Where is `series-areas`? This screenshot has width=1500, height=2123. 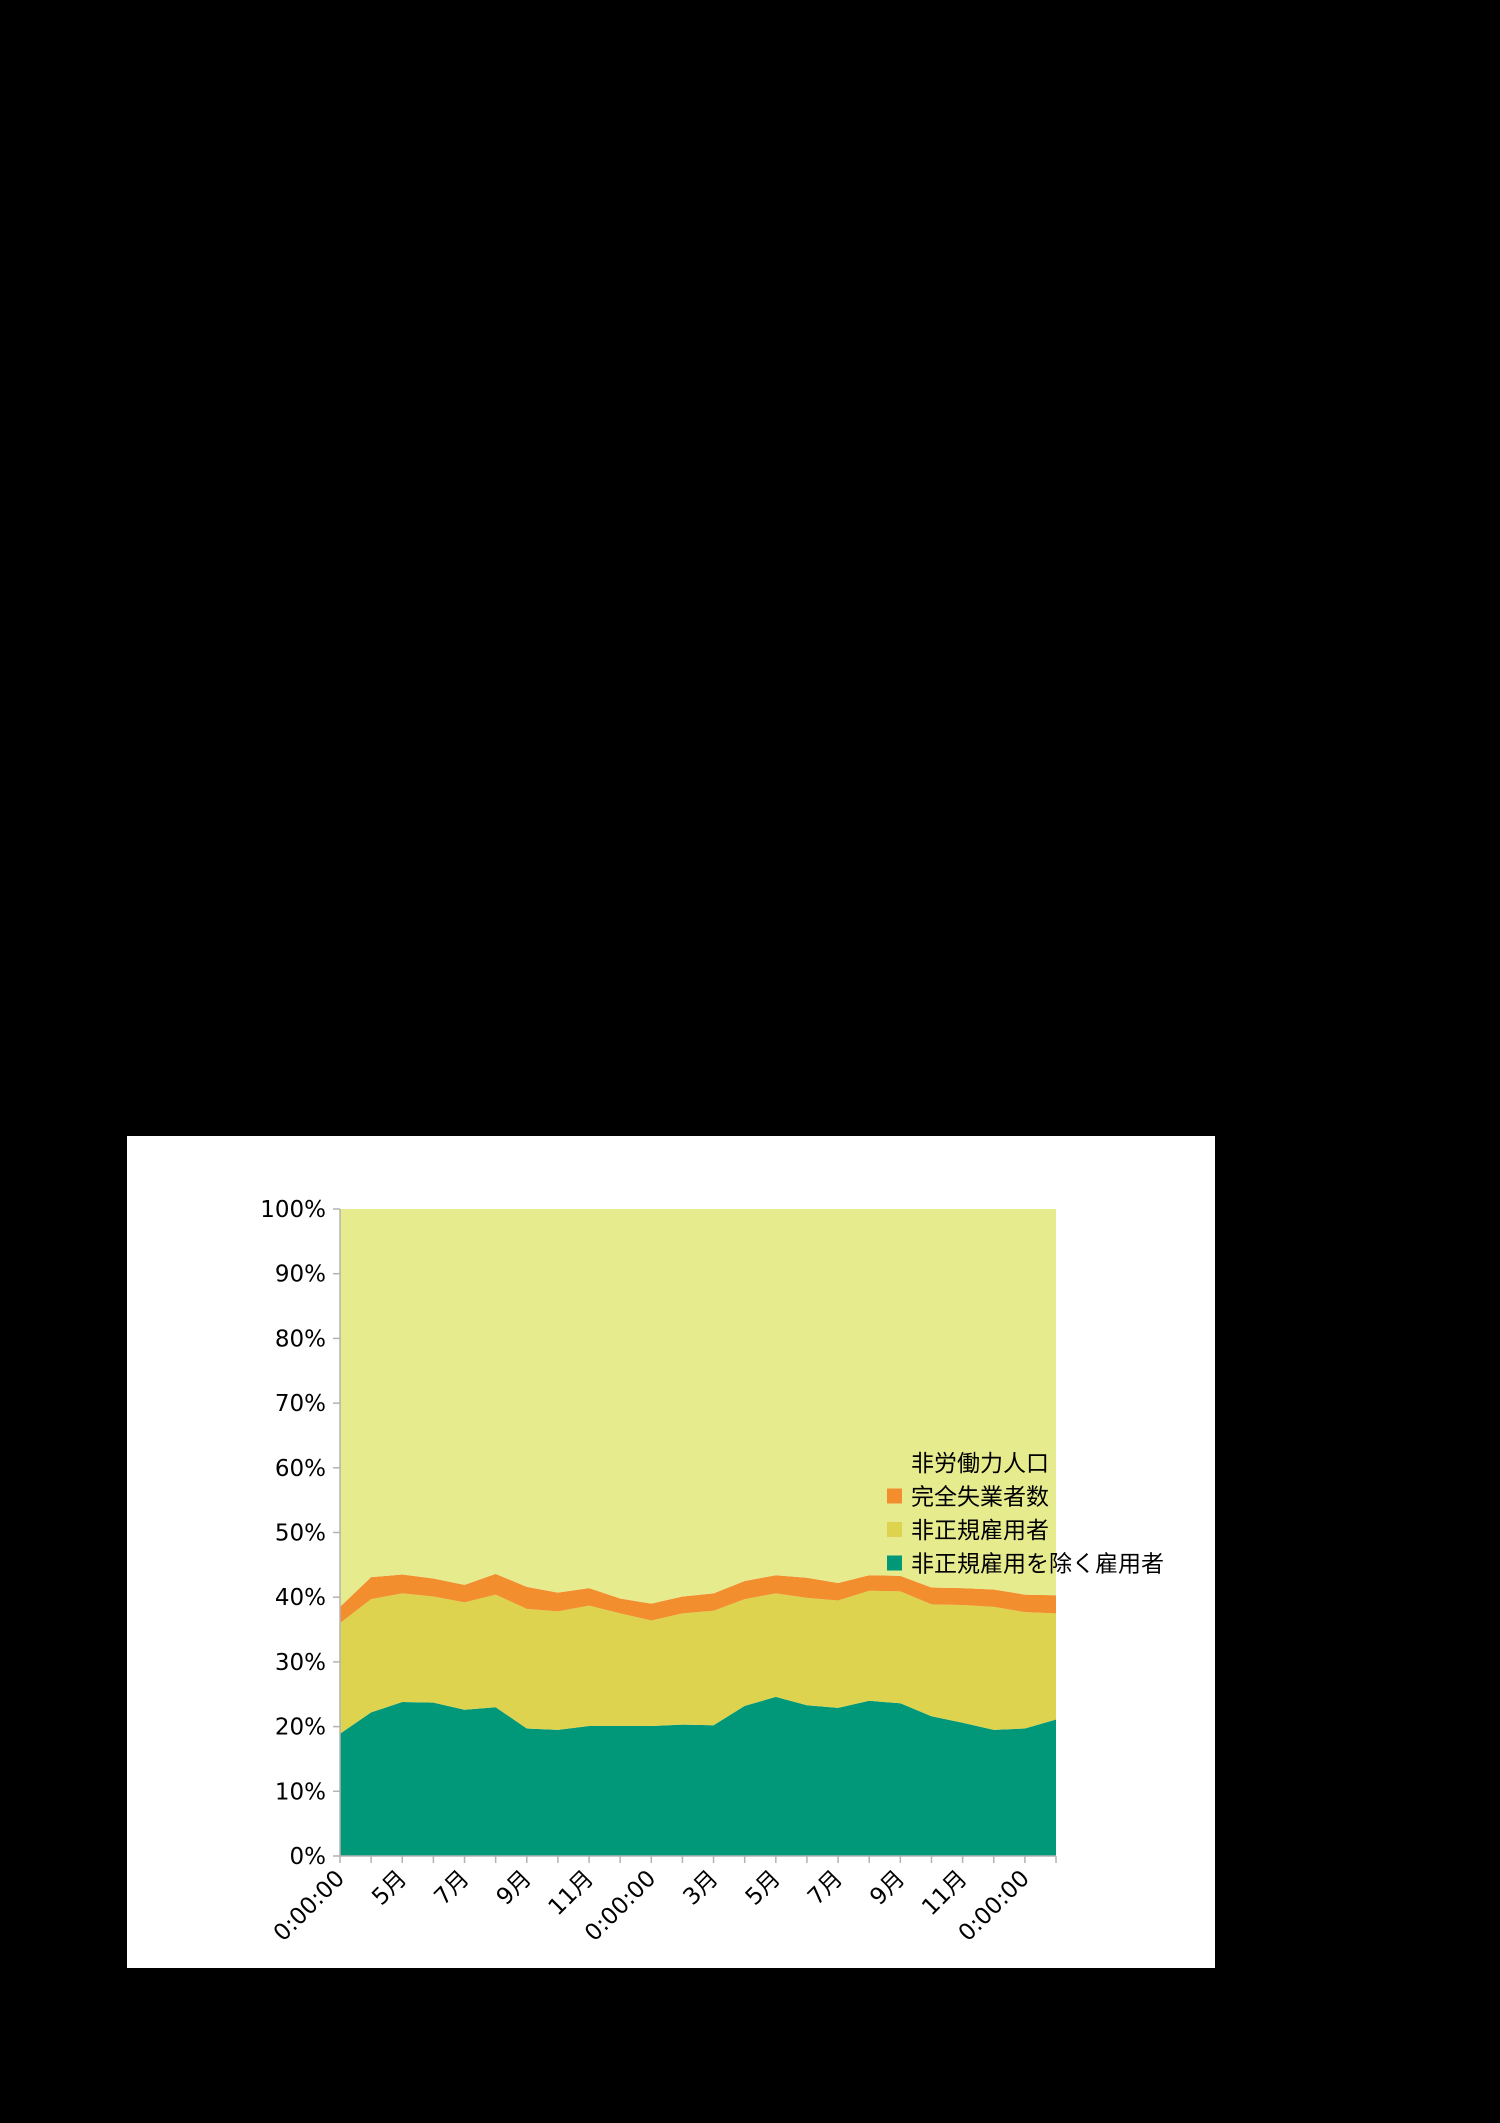
series-areas is located at coordinates (698, 1532).